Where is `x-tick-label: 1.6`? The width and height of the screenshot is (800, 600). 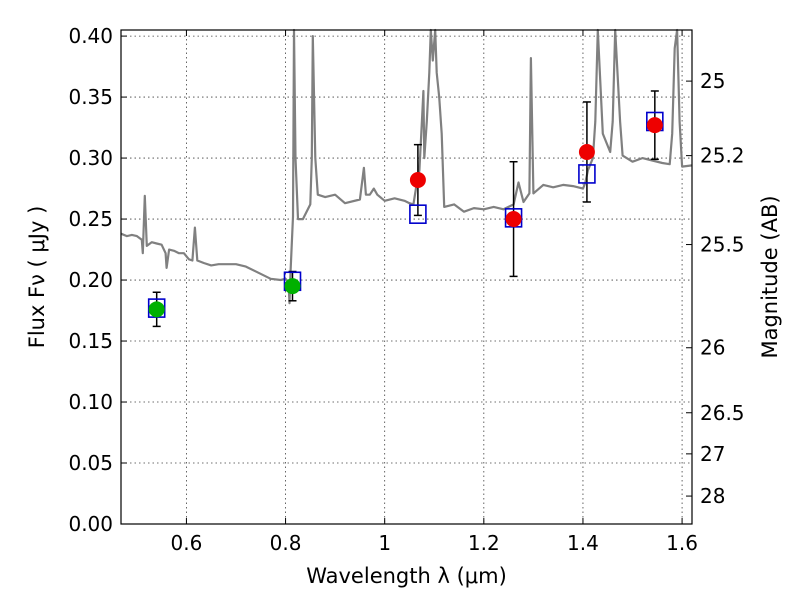 x-tick-label: 1.6 is located at coordinates (682, 543).